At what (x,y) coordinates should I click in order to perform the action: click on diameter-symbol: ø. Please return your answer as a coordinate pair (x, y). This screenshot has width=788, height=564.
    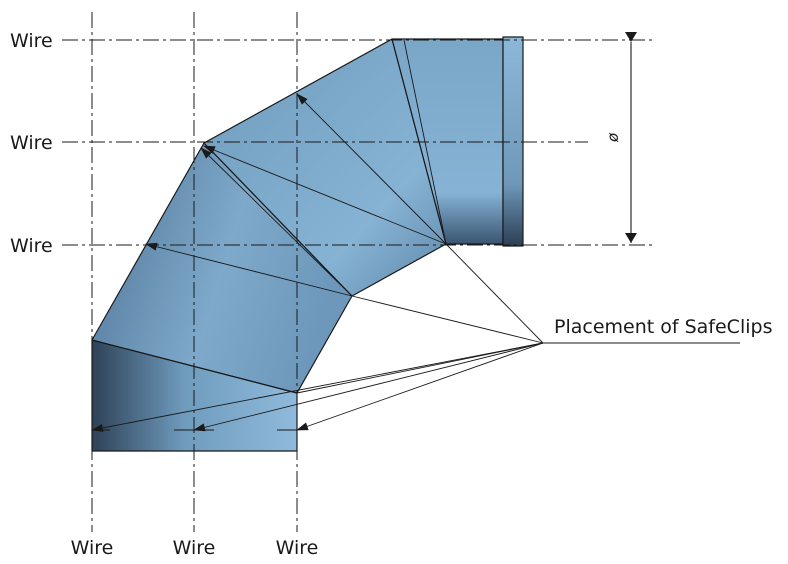
    Looking at the image, I should click on (613, 137).